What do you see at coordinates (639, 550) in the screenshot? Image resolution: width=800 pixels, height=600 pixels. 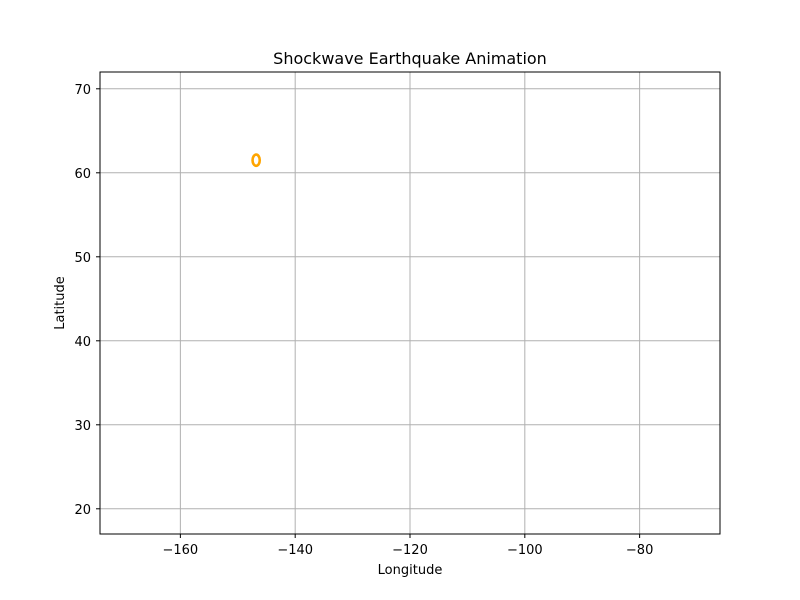 I see `x-tick-label: −80` at bounding box center [639, 550].